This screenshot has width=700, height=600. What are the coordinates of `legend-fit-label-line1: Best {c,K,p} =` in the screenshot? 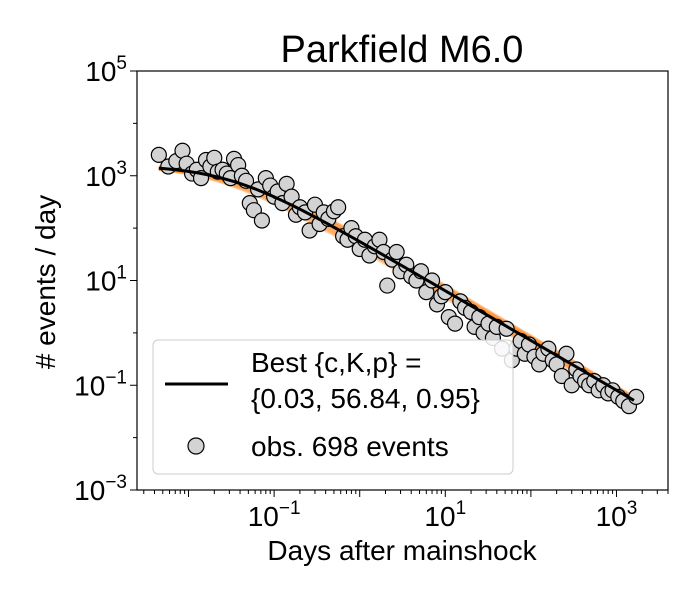 It's located at (336, 362).